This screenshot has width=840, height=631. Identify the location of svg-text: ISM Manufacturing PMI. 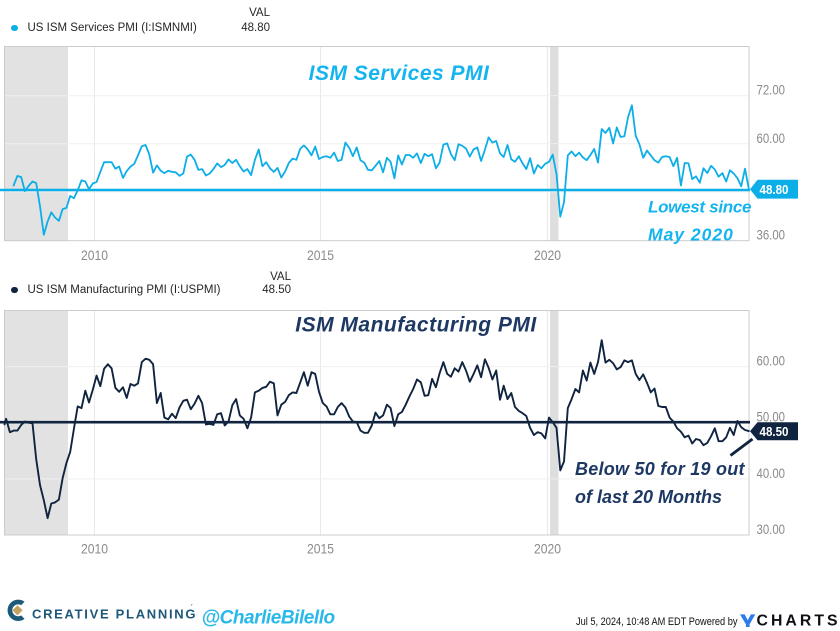
(416, 325).